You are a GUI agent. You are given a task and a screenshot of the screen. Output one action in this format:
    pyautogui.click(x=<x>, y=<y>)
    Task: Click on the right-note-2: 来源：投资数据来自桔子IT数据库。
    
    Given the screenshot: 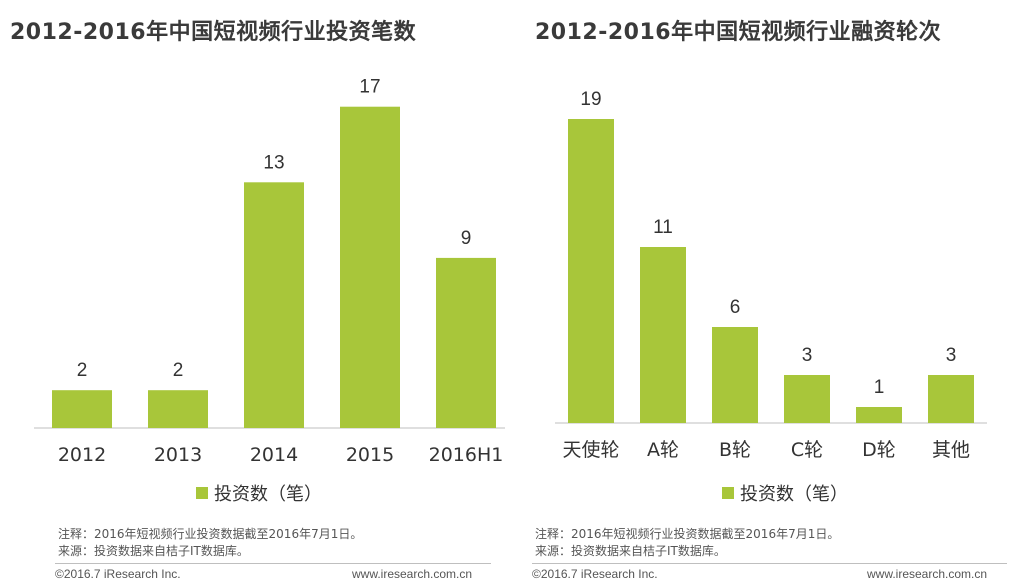 What is the action you would take?
    pyautogui.click(x=630, y=551)
    